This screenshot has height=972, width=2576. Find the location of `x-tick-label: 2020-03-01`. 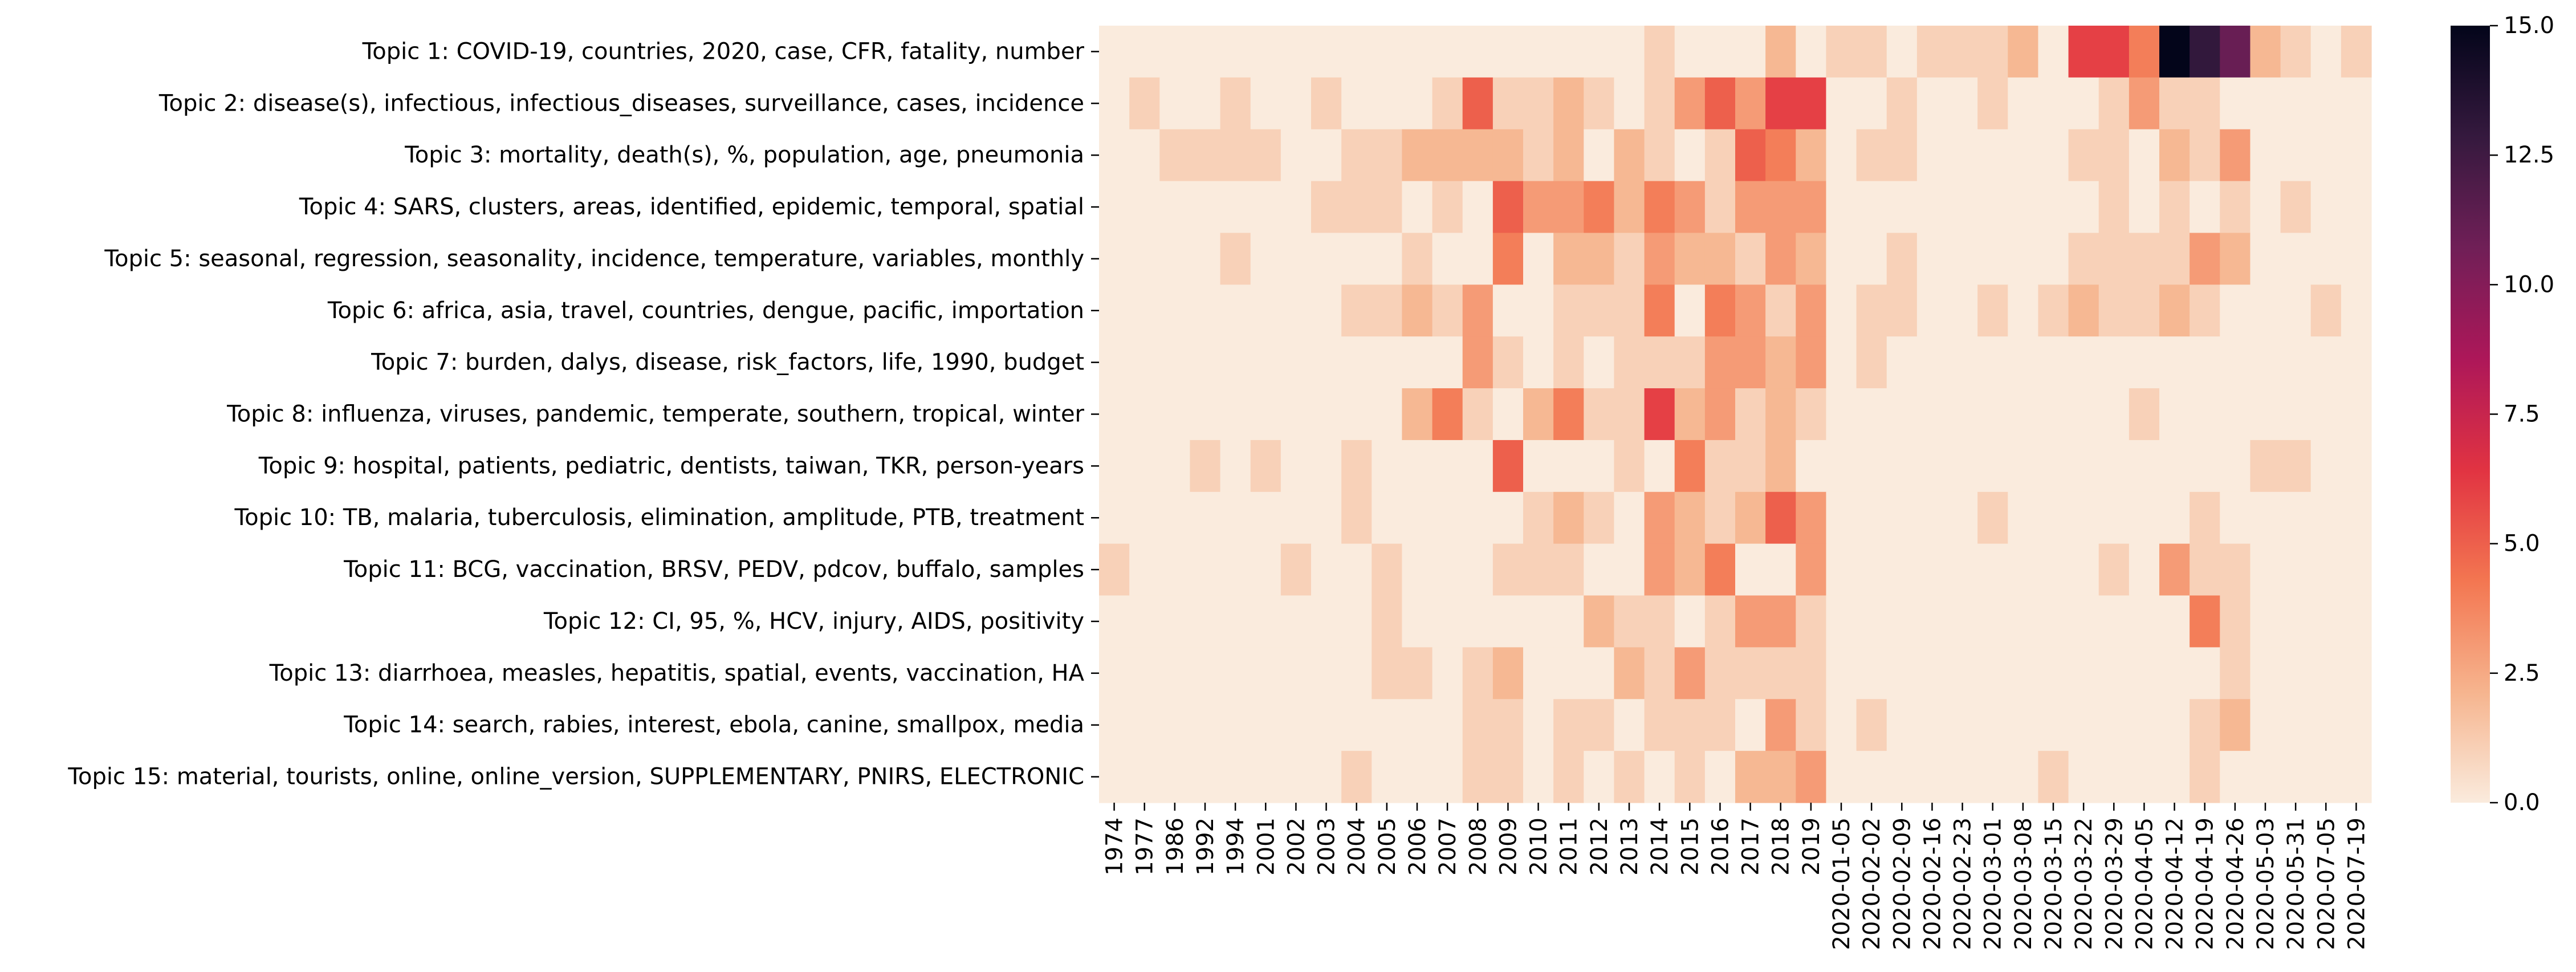

x-tick-label: 2020-03-01 is located at coordinates (1993, 884).